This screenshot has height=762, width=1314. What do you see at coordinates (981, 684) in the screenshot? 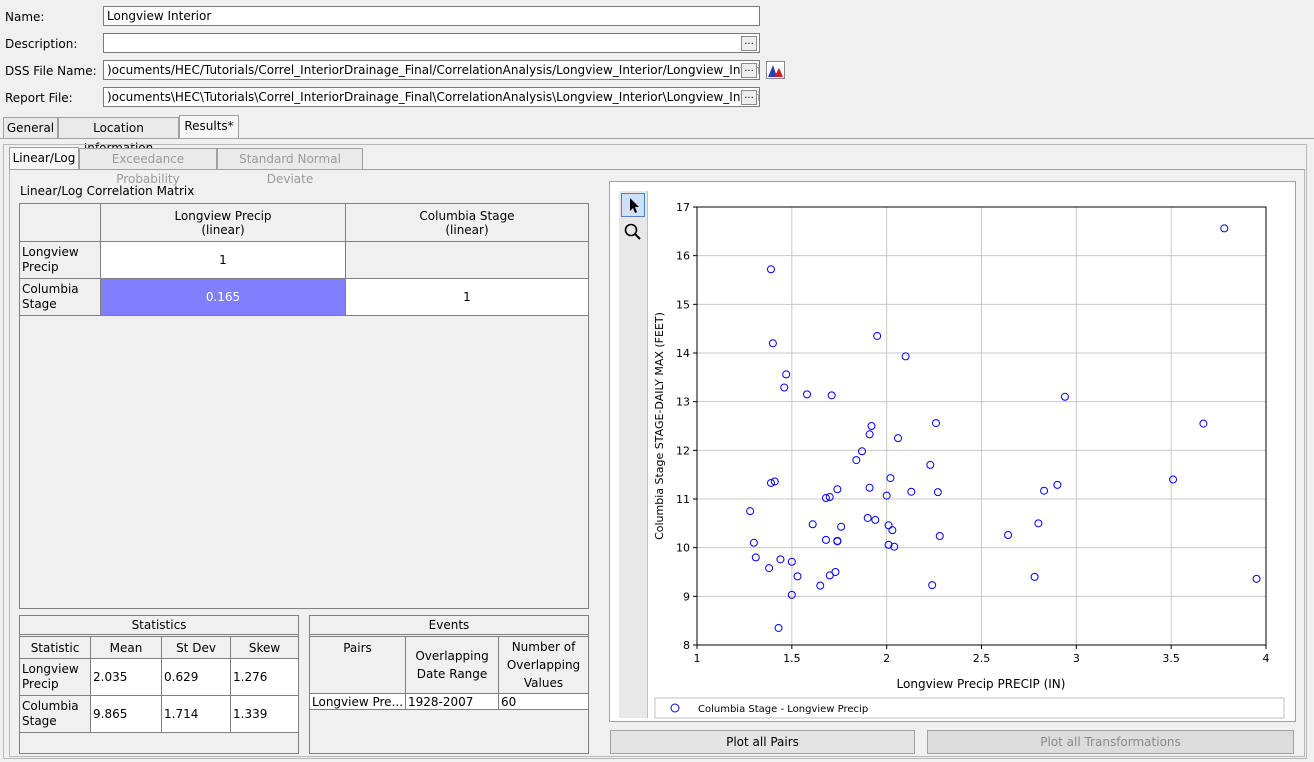
I see `x-axis-label: Longview Precip PRECIP (IN)` at bounding box center [981, 684].